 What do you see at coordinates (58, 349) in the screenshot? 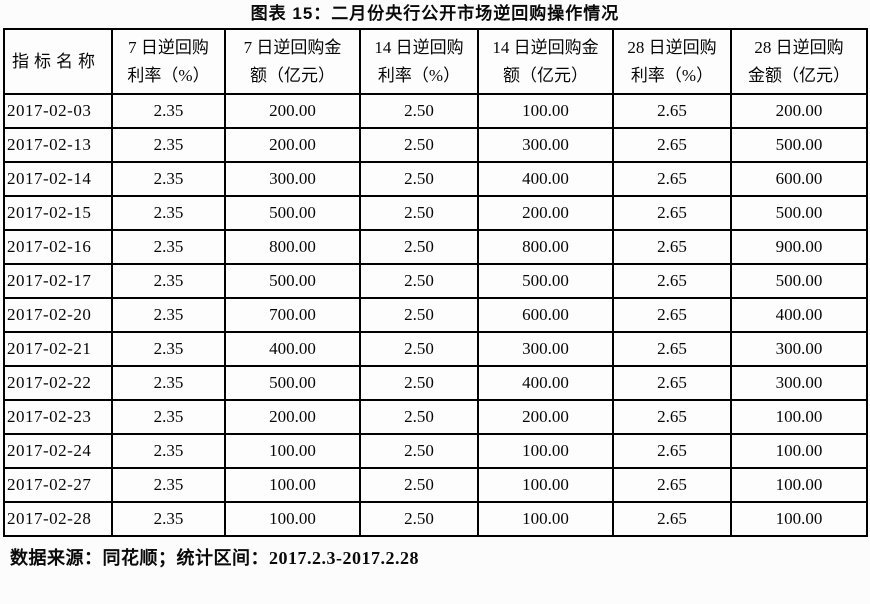
I see `date-cell: 2017-02-21` at bounding box center [58, 349].